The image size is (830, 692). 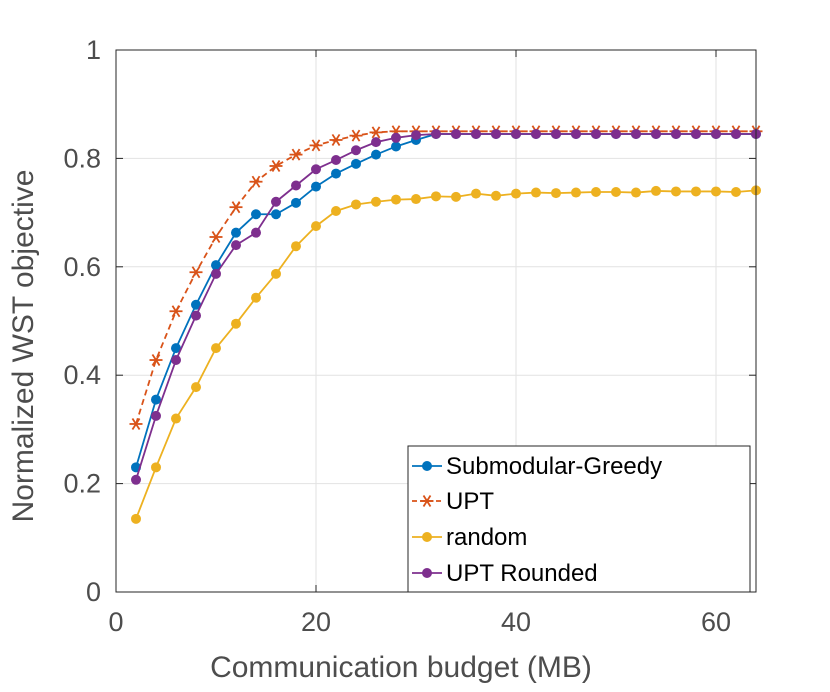 What do you see at coordinates (522, 573) in the screenshot?
I see `legend-label-upt-rounded: UPT Rounded` at bounding box center [522, 573].